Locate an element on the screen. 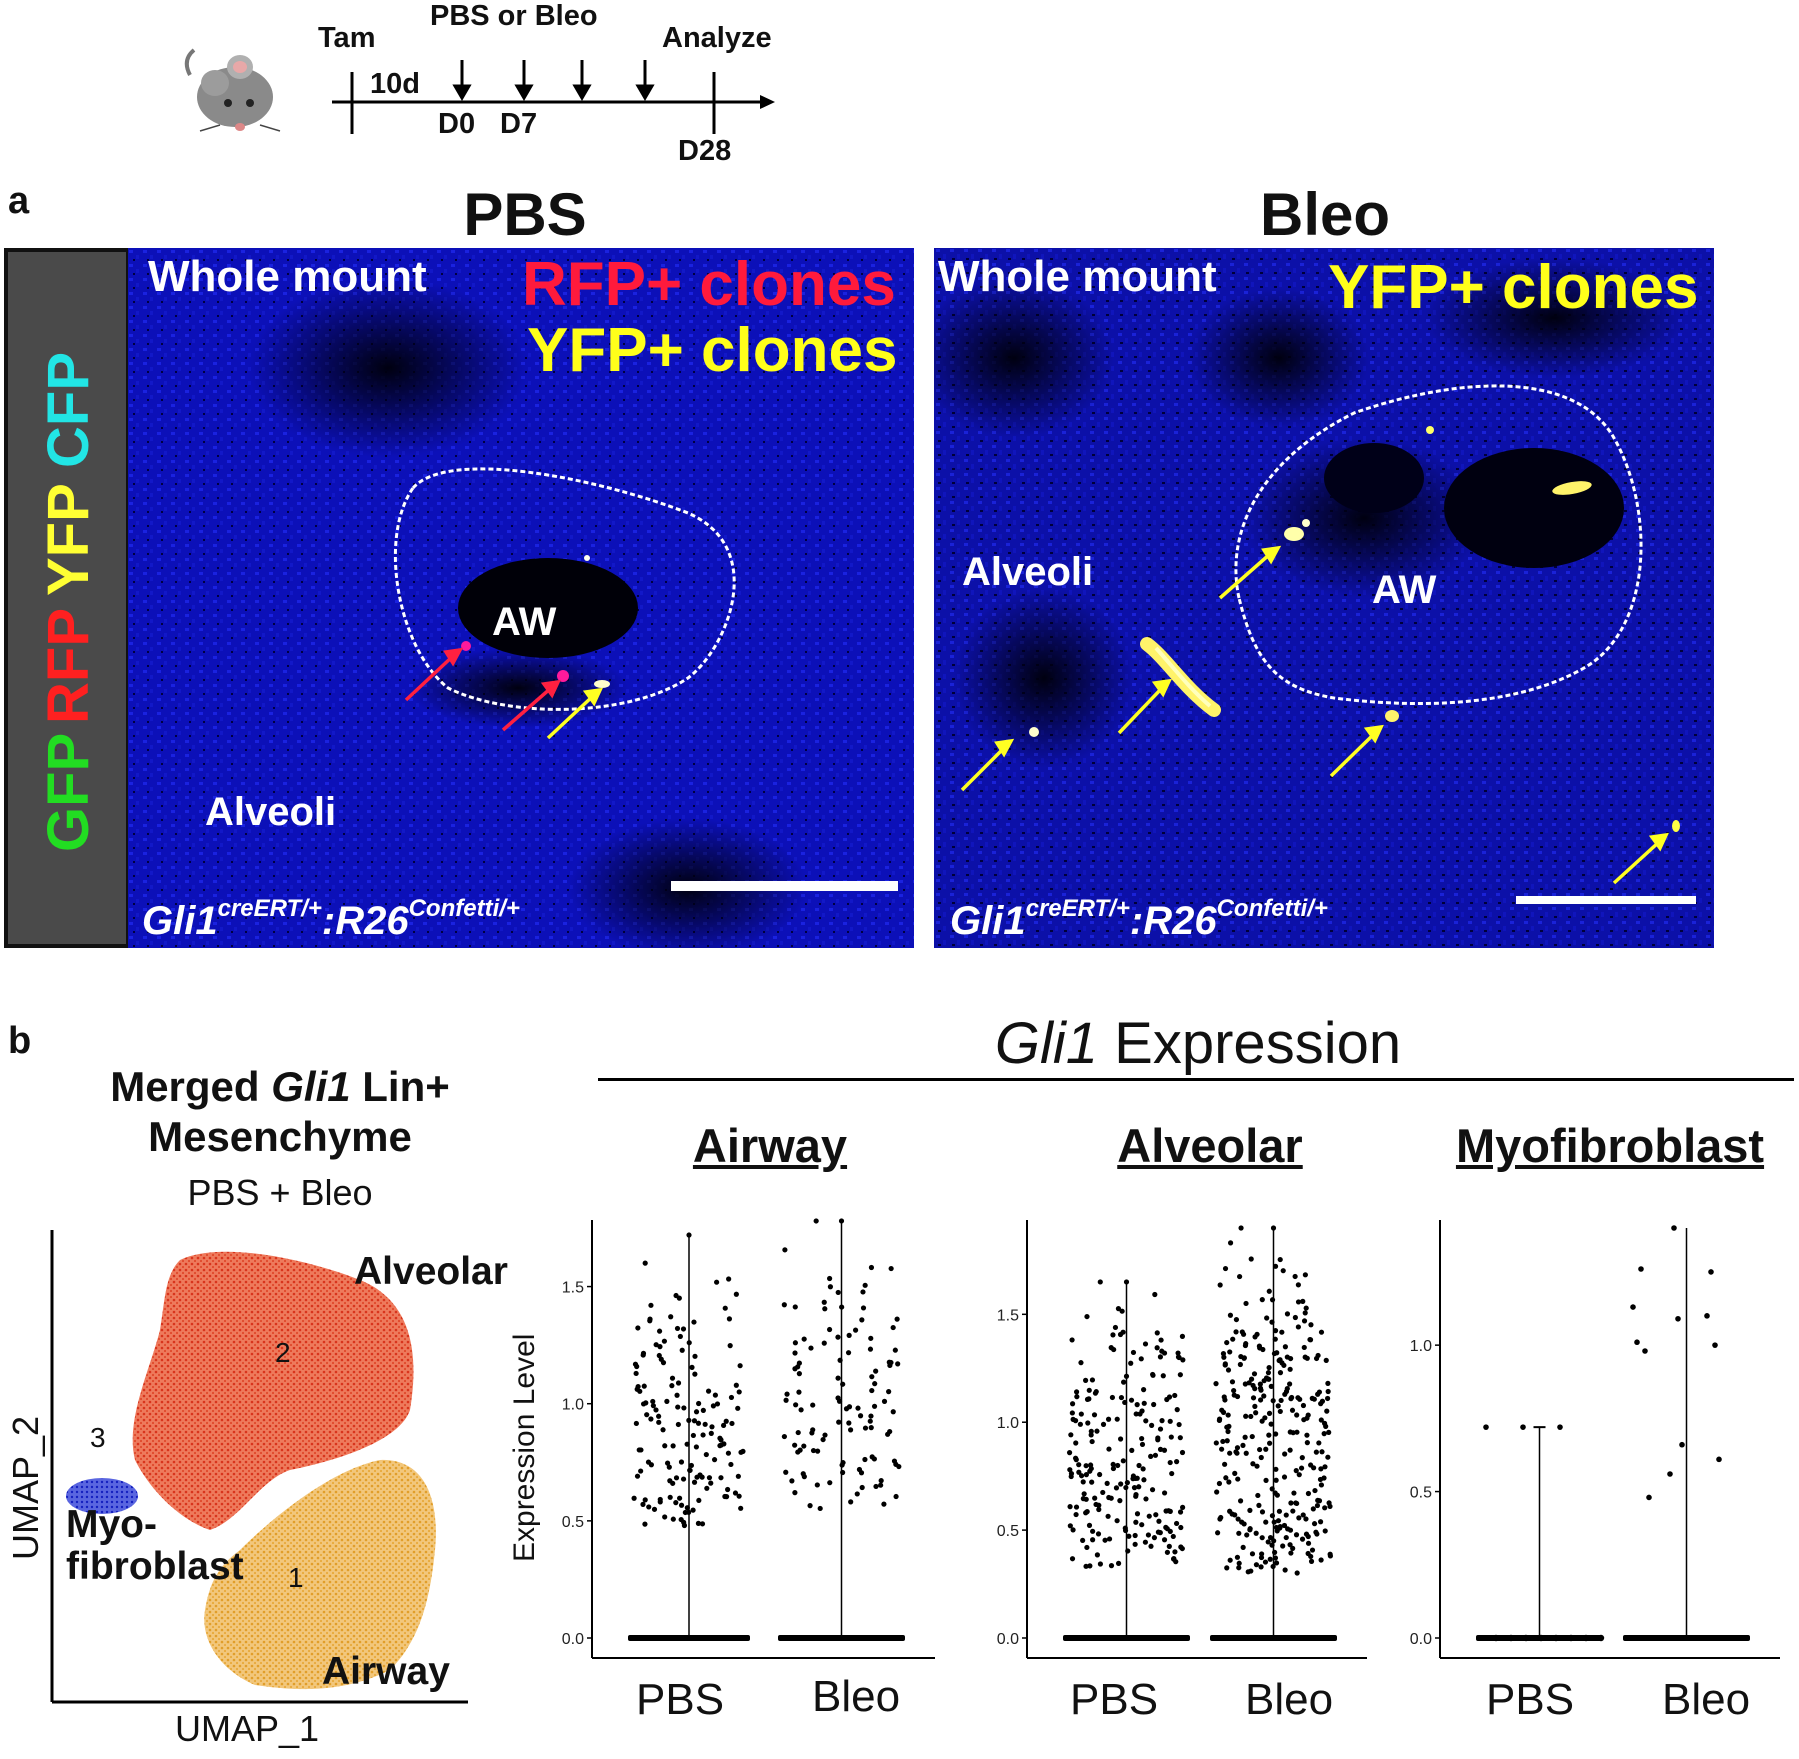 This screenshot has height=1759, width=1799. bleo-genotype-label: Gli1creERT/+:R26Confetti/+ is located at coordinates (1139, 919).